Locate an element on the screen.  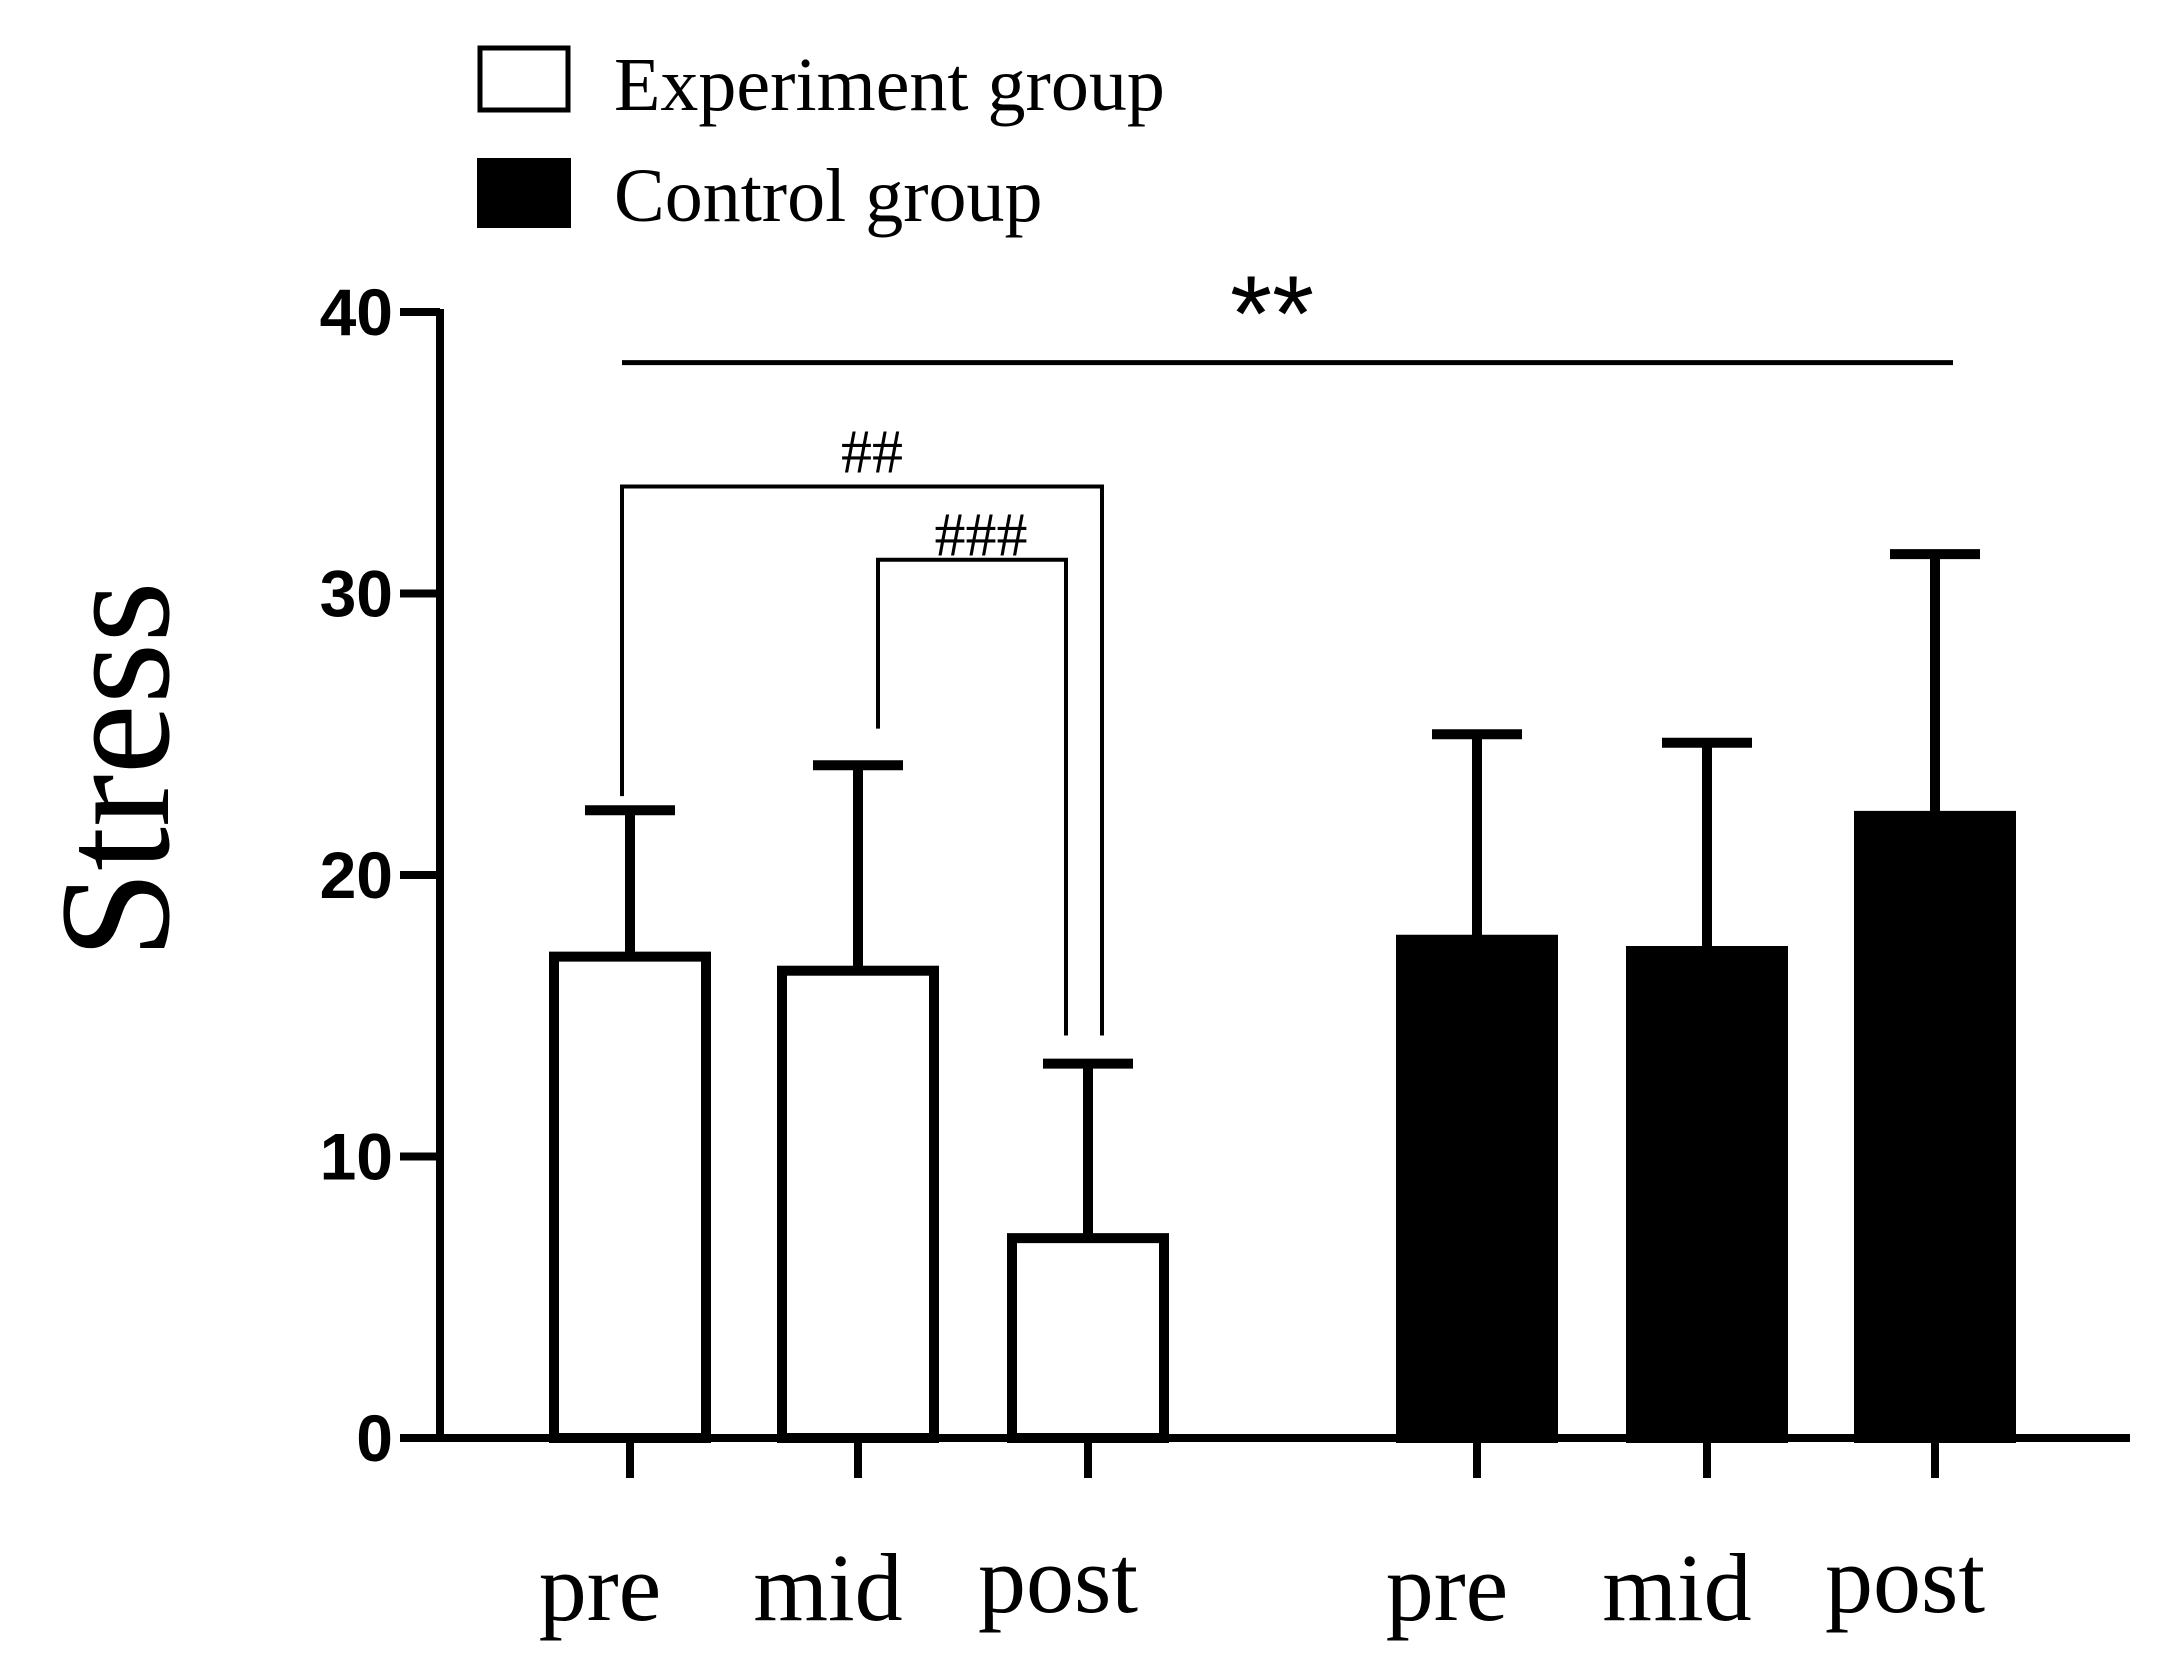
y-tick-label: 10 is located at coordinates (356, 1157).